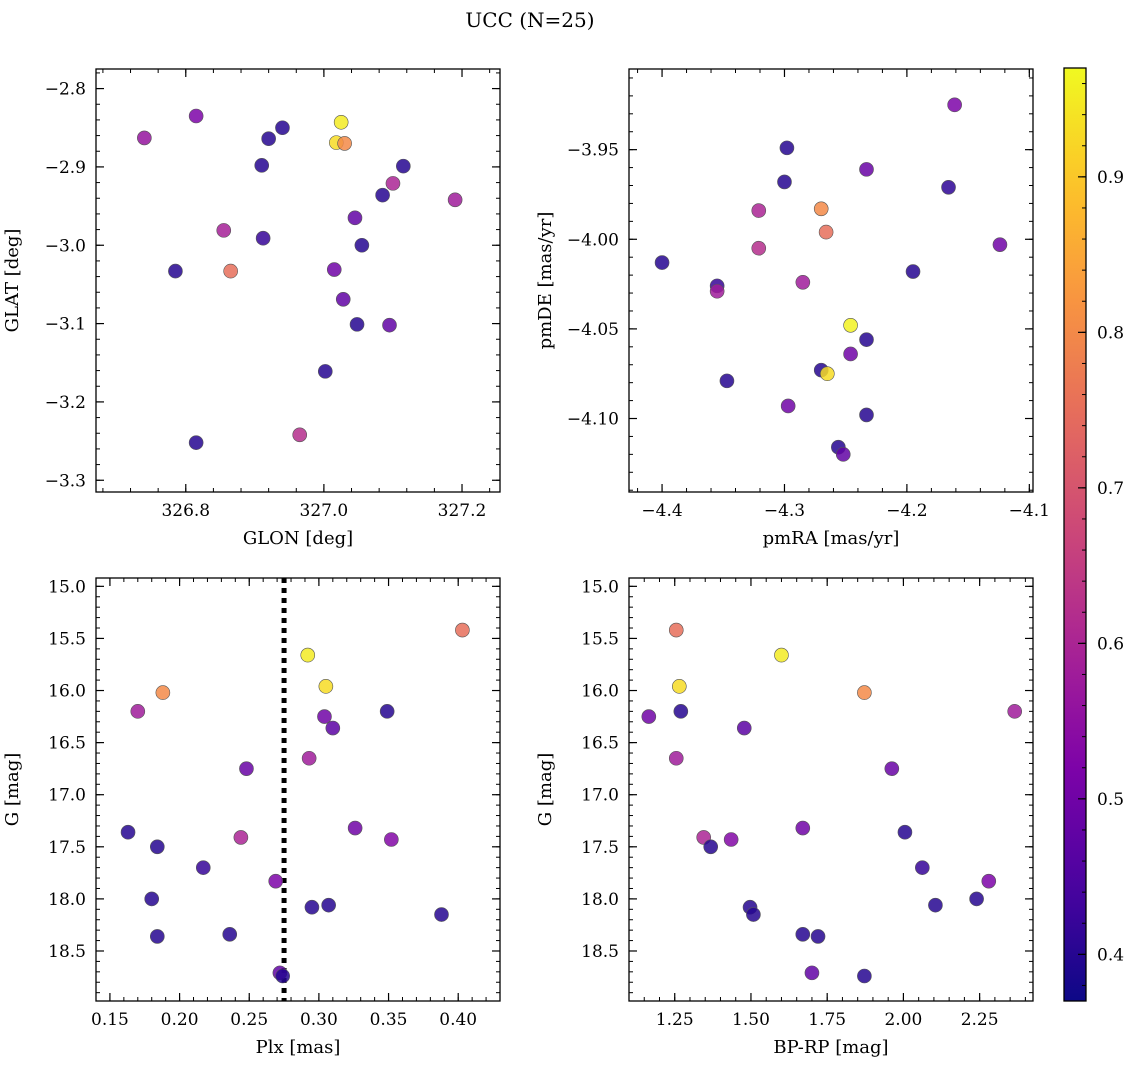 The height and width of the screenshot is (1068, 1136). I want to click on colorbar-tick-label: 0.5, so click(1110, 800).